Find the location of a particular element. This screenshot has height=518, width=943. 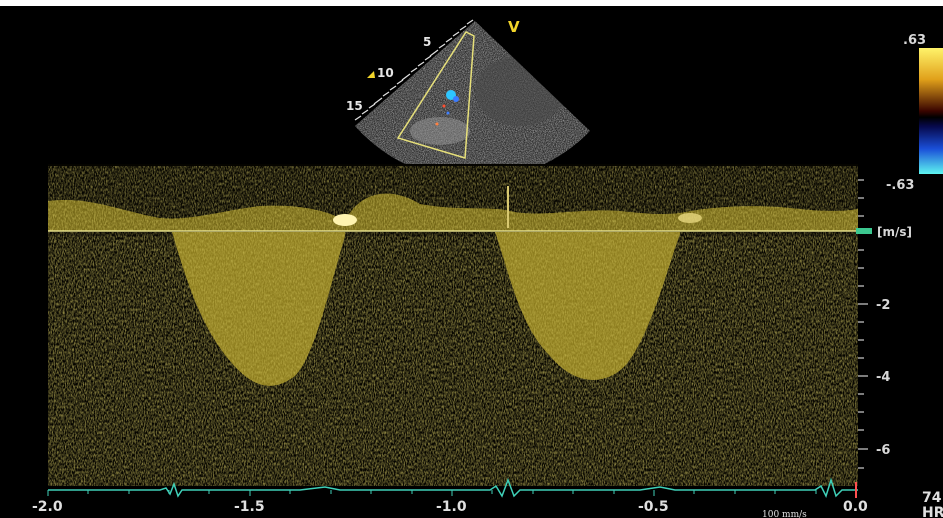

depth-label-5: 5 is located at coordinates (427, 42).